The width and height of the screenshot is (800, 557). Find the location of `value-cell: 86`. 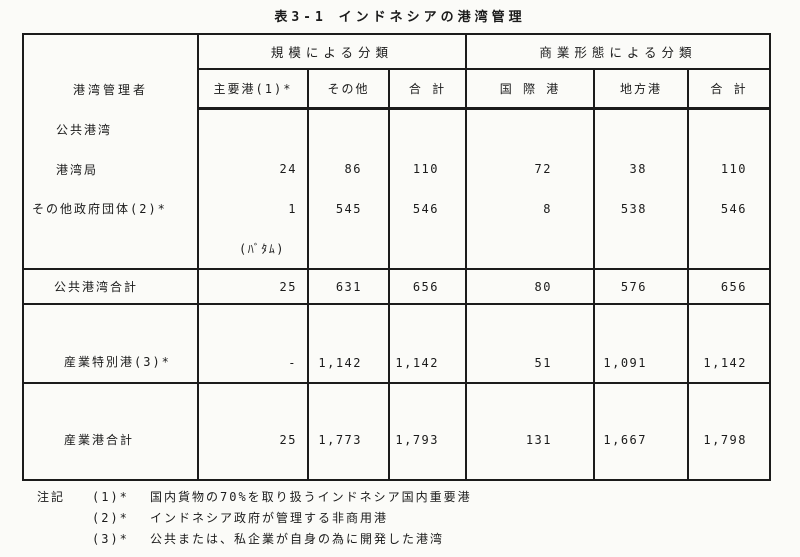

value-cell: 86 is located at coordinates (353, 169).